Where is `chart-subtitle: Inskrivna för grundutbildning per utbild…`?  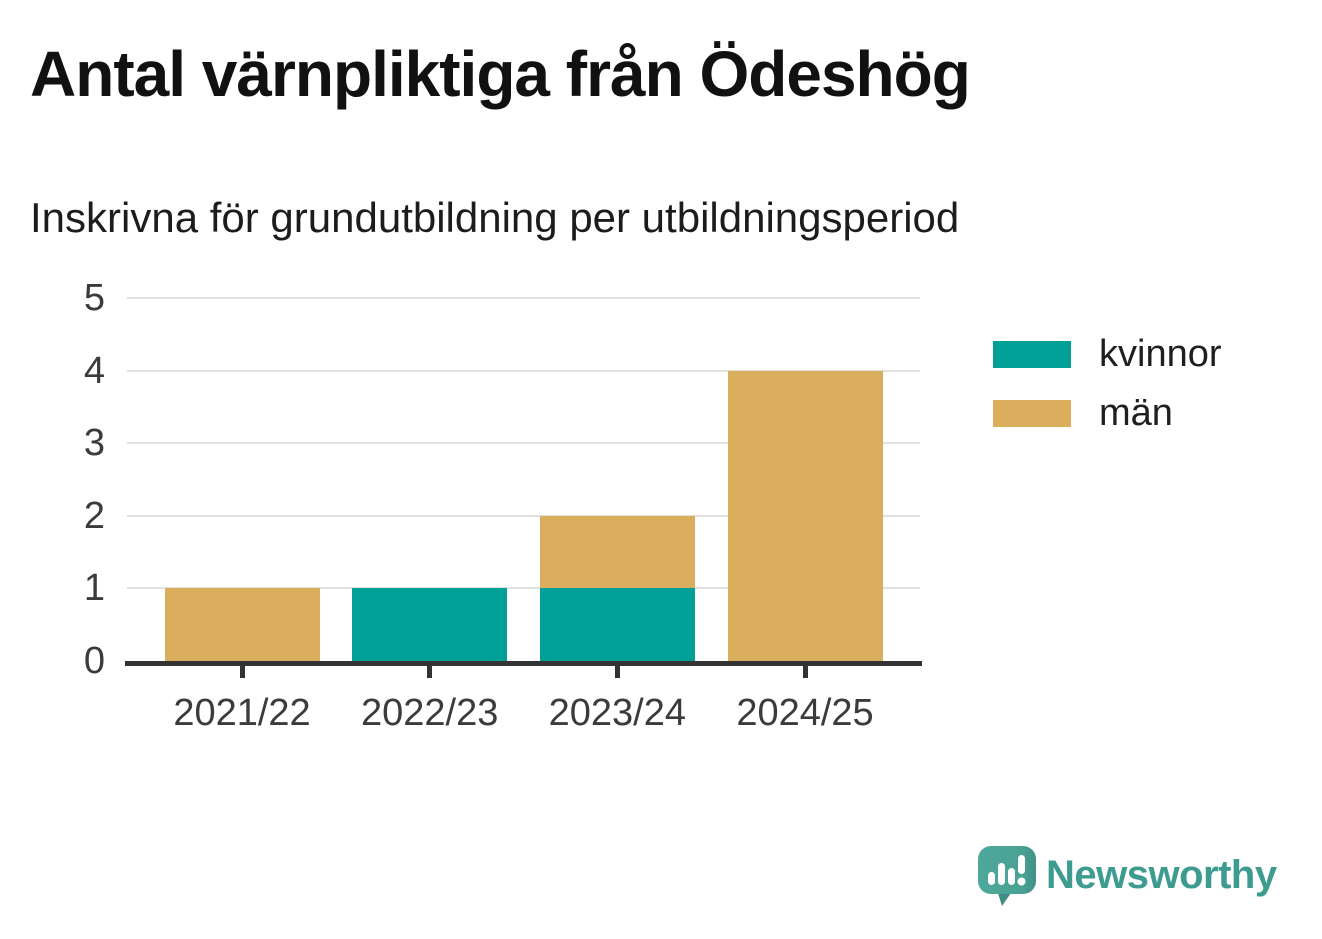
chart-subtitle: Inskrivna för grundutbildning per utbild… is located at coordinates (495, 217).